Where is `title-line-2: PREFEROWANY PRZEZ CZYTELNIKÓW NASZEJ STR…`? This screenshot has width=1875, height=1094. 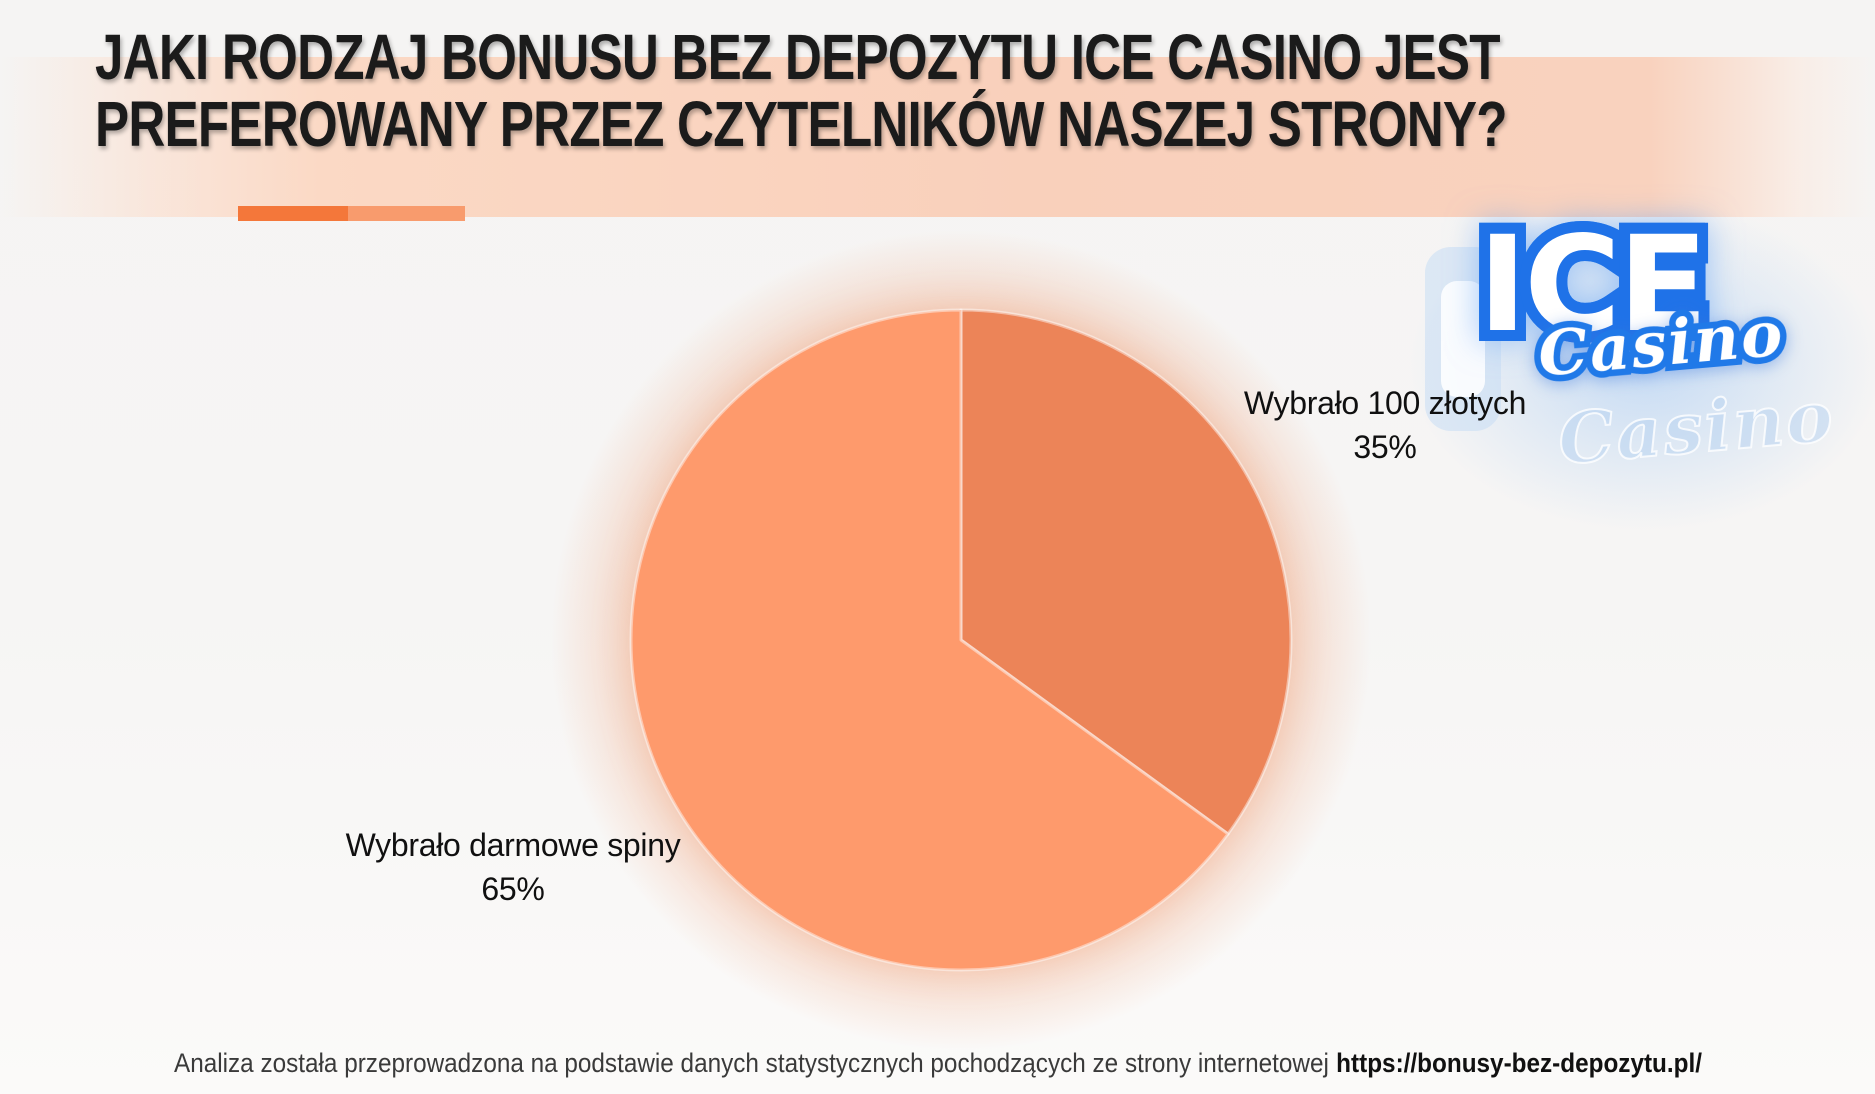 title-line-2: PREFEROWANY PRZEZ CZYTELNIKÓW NASZEJ STR… is located at coordinates (801, 124).